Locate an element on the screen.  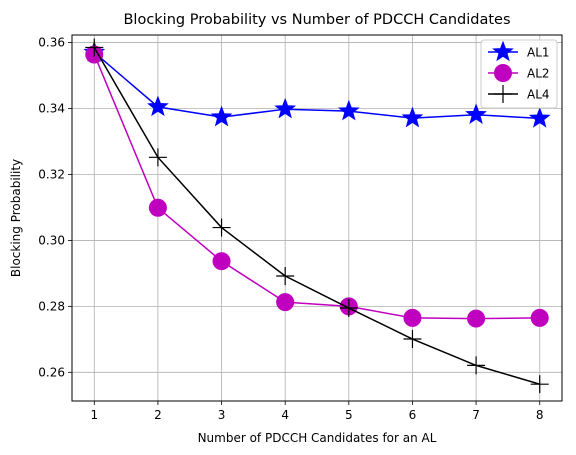
series-line is located at coordinates (316, 85).